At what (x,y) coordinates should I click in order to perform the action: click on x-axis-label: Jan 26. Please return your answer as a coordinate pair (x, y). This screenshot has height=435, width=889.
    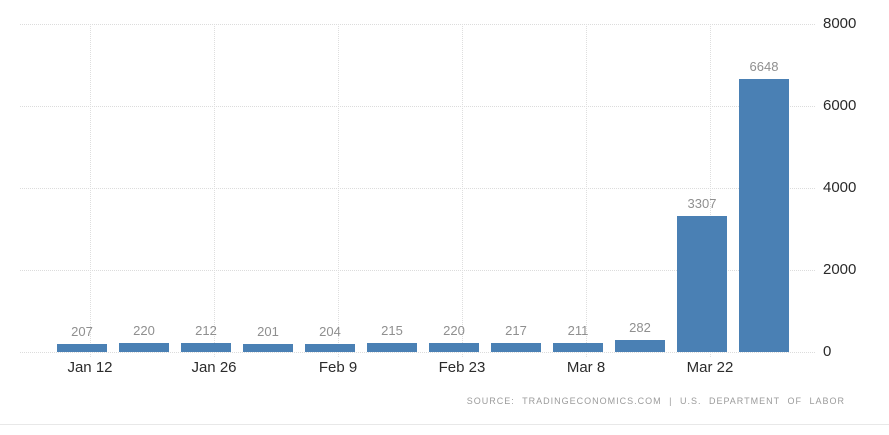
    Looking at the image, I should click on (214, 367).